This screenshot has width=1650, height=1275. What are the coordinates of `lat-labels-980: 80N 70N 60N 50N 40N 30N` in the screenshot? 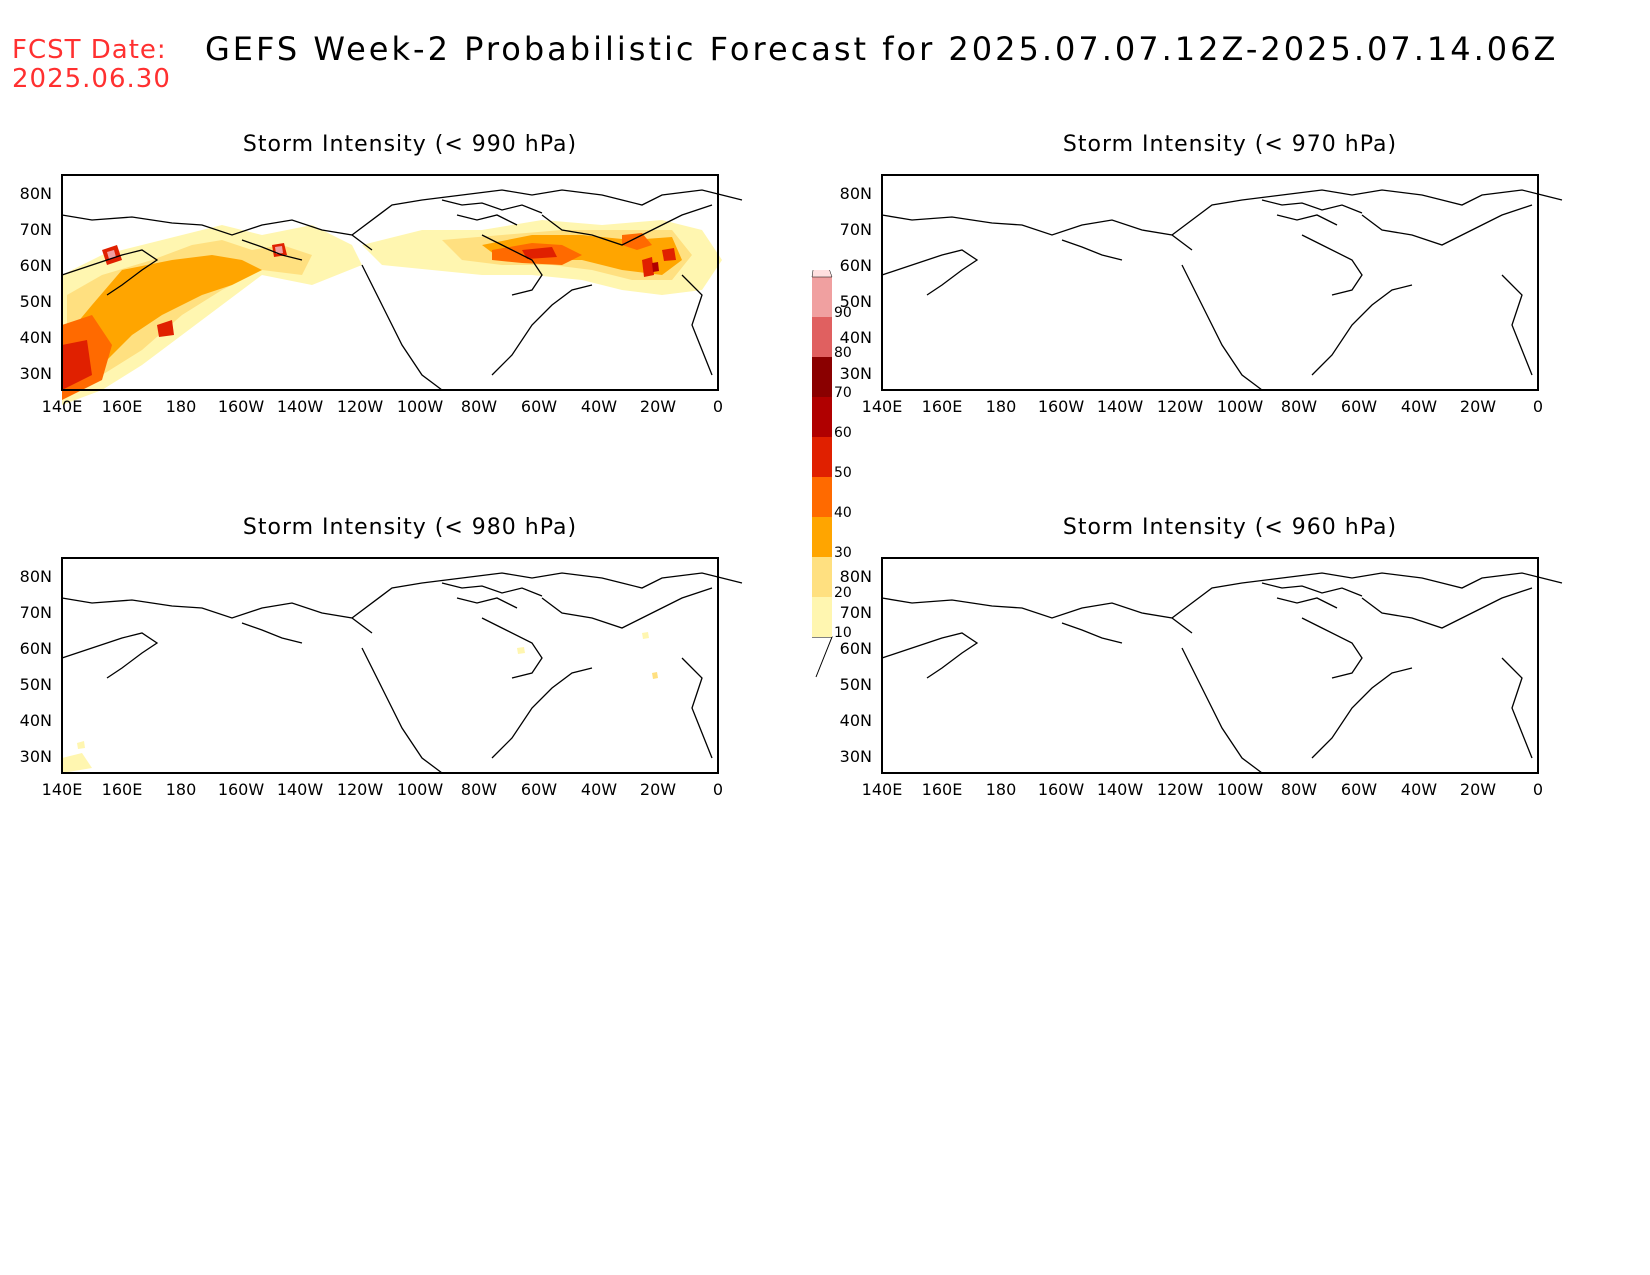 It's located at (36, 666).